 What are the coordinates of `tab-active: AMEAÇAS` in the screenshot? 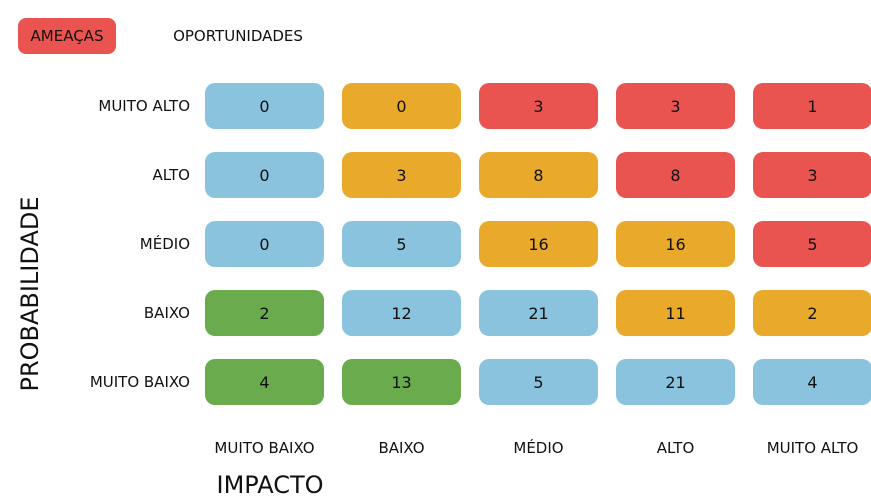 It's located at (67, 36).